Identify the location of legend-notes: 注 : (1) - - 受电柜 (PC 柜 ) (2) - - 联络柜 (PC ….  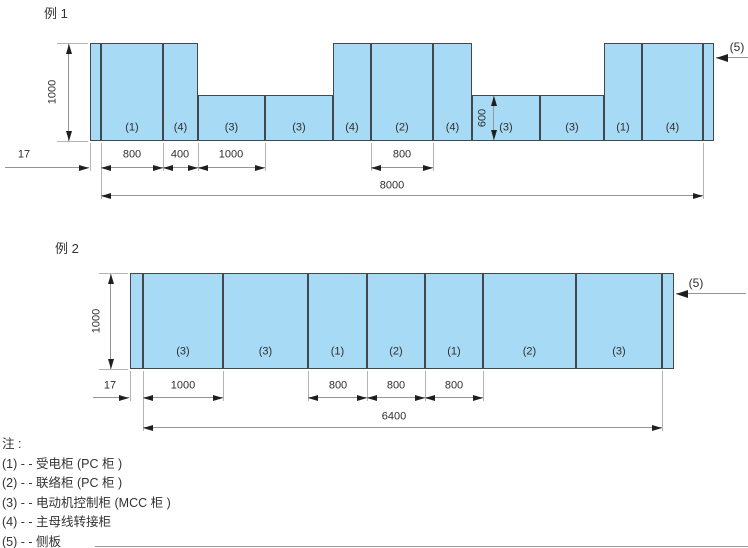
(86, 491).